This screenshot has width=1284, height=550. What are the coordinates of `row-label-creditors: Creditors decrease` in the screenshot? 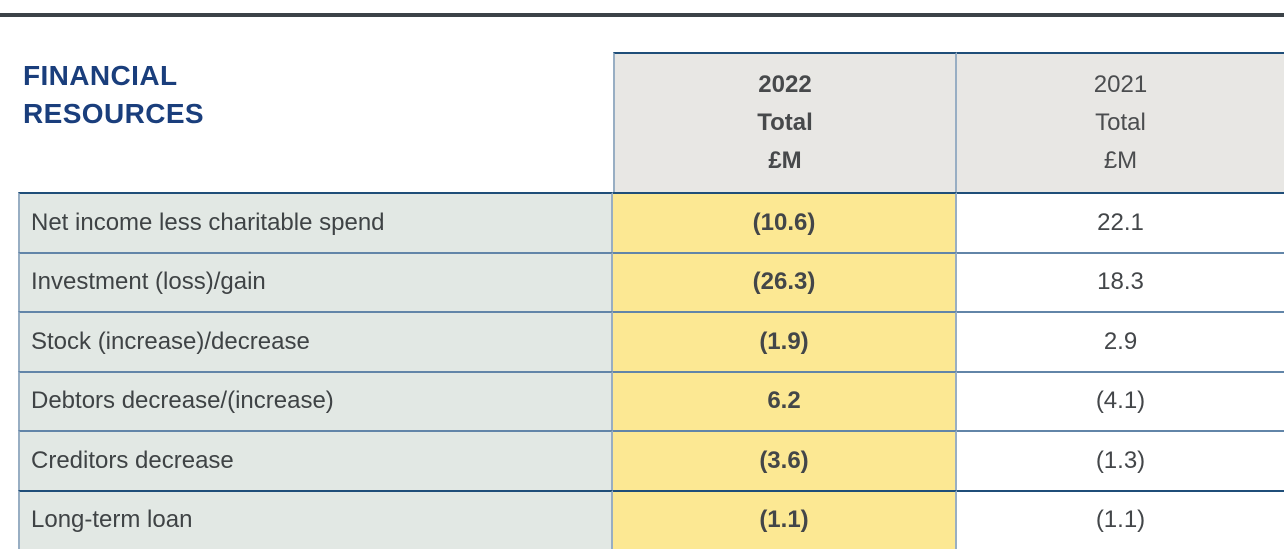 It's located at (315, 460).